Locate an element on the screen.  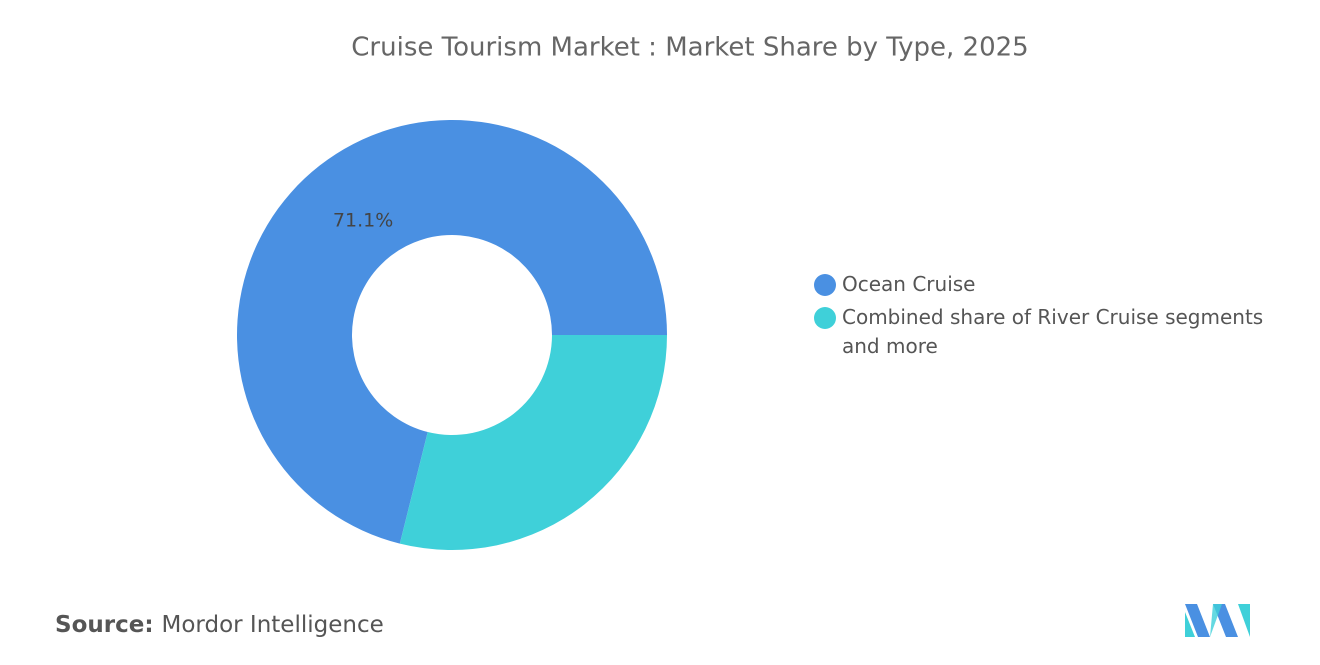
donut-slice is located at coordinates (533, 442).